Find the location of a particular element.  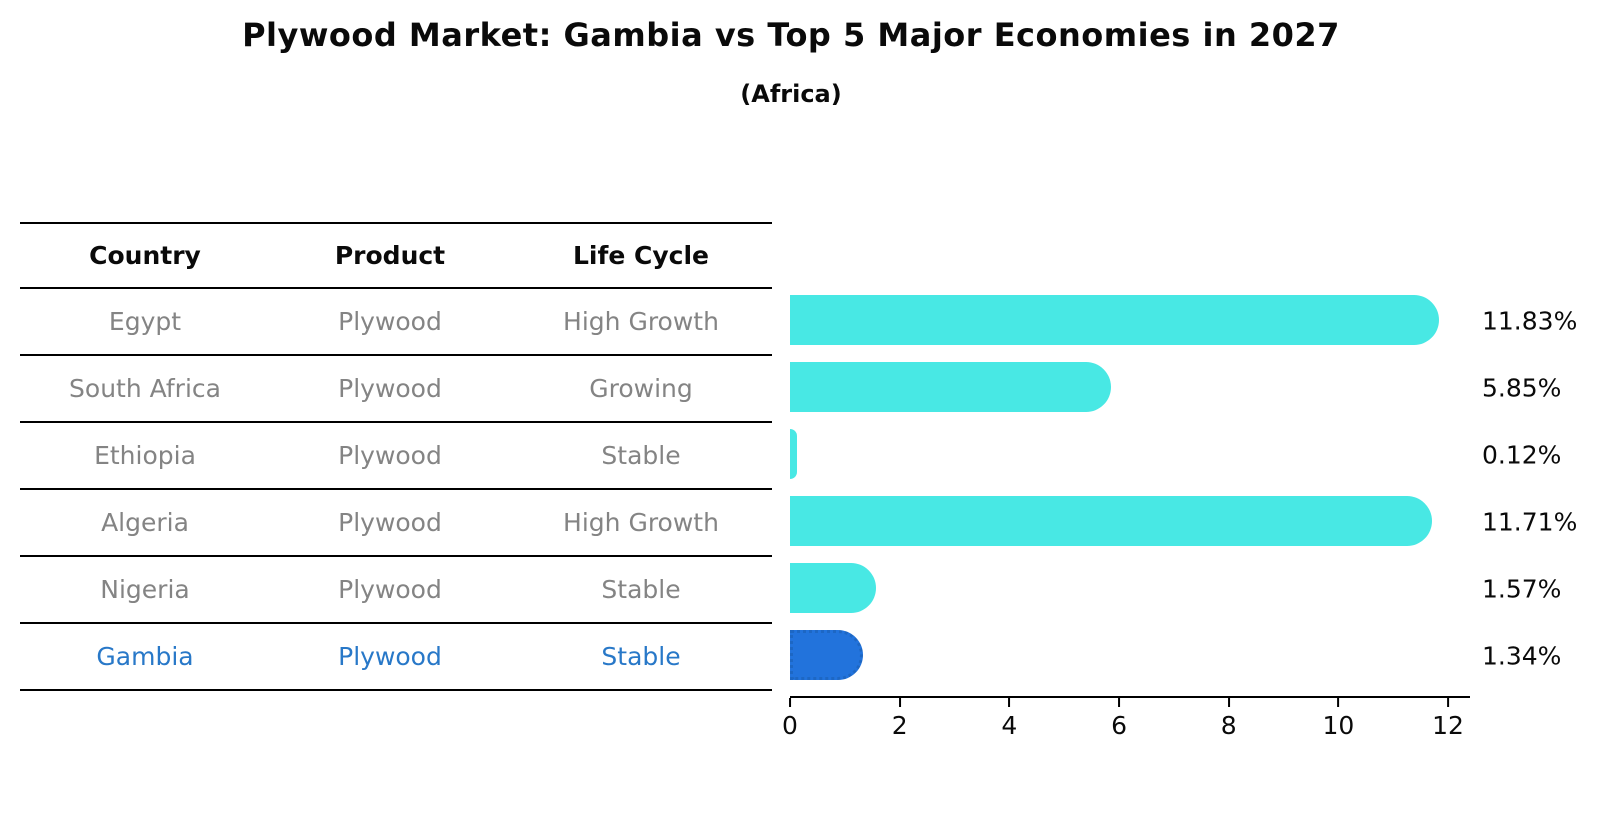

bar-gambia is located at coordinates (827, 655).